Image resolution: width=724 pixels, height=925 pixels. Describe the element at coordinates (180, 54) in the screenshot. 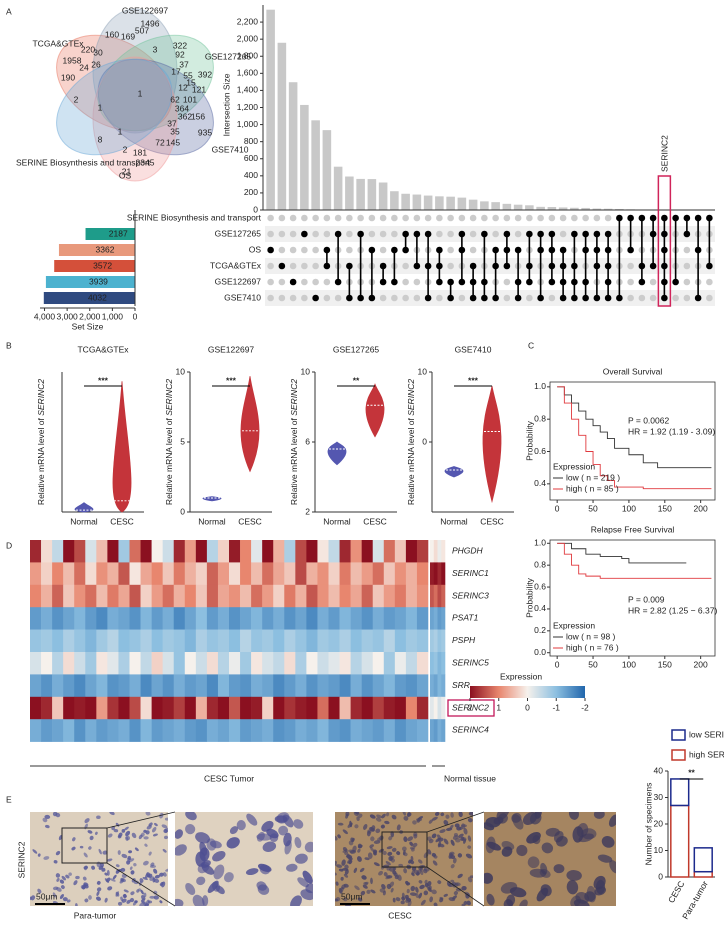

I see `venn-count: 92` at that location.